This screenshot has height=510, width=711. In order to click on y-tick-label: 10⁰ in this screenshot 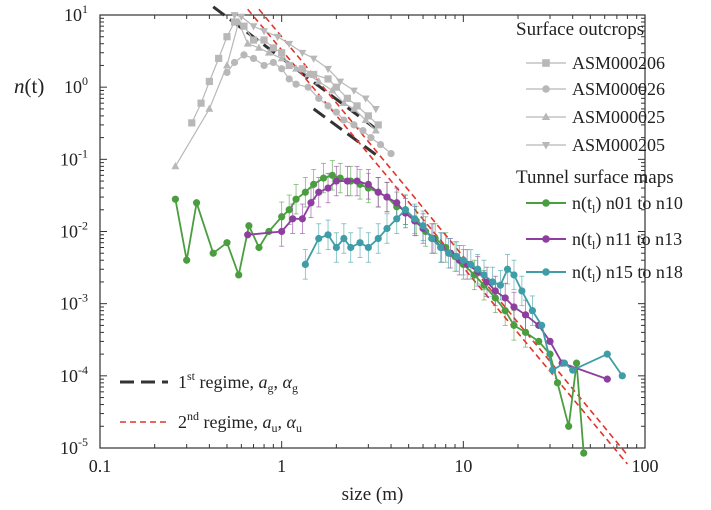, I will do `click(76, 85)`.